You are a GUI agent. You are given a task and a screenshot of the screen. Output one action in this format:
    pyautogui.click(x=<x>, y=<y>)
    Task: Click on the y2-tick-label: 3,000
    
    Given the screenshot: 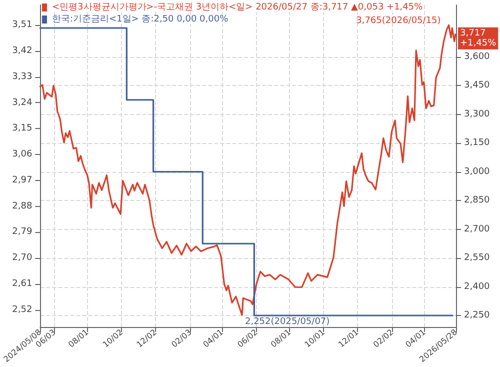 What is the action you would take?
    pyautogui.click(x=477, y=171)
    